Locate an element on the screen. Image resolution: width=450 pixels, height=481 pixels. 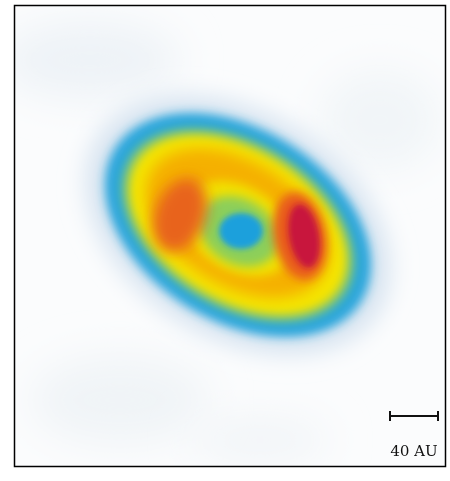
scale-bar is located at coordinates (414, 416).